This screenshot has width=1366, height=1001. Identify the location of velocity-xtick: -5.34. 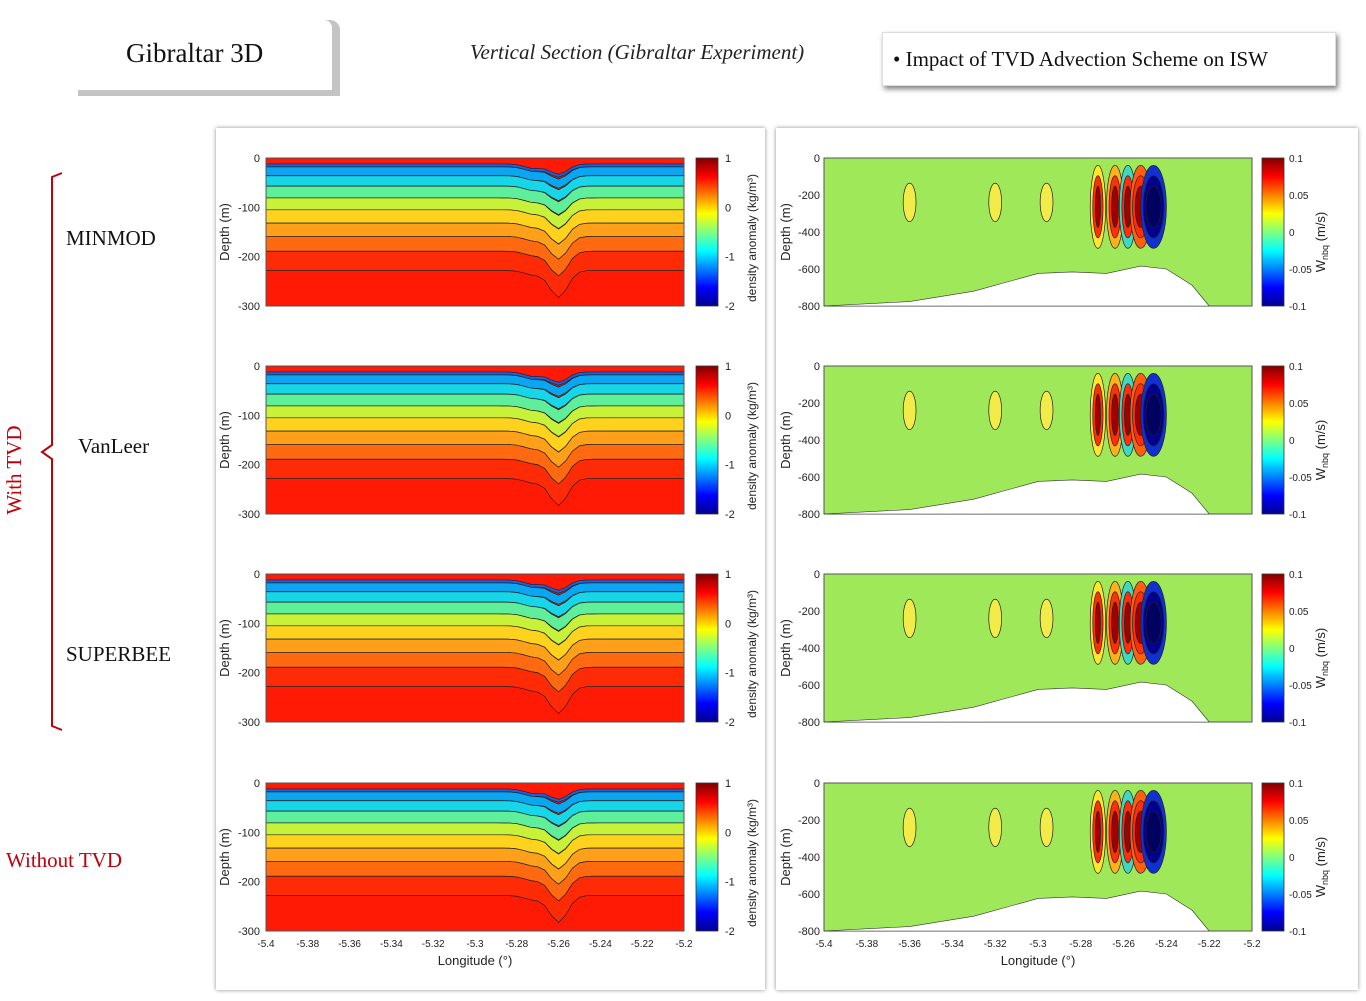
(952, 944).